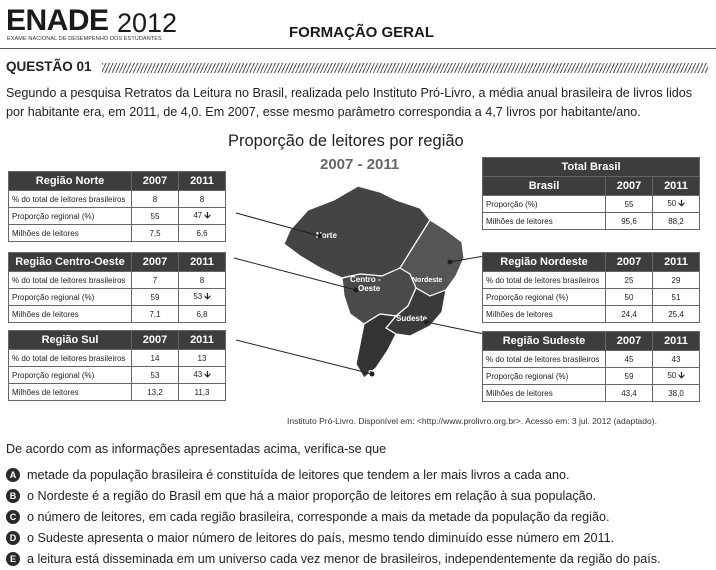 The width and height of the screenshot is (716, 570). What do you see at coordinates (155, 199) in the screenshot?
I see `cell-2007: 8` at bounding box center [155, 199].